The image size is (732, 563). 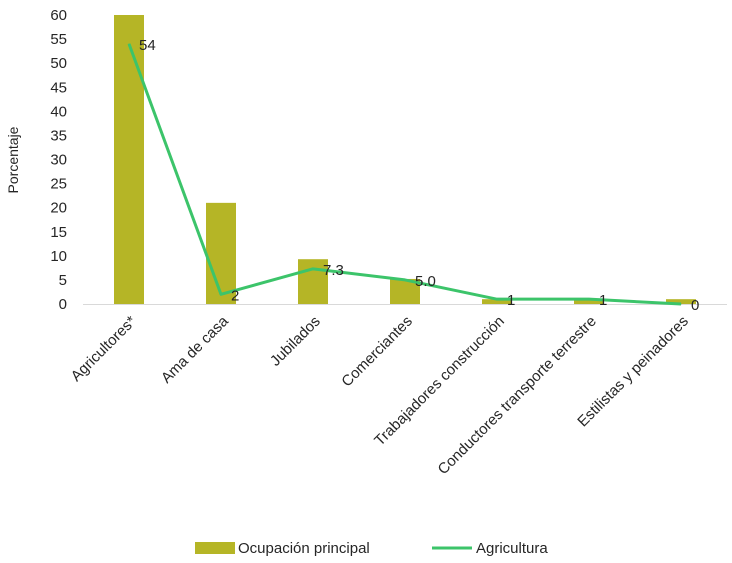 What do you see at coordinates (512, 548) in the screenshot?
I see `legend-label-agricultura: Agricultura` at bounding box center [512, 548].